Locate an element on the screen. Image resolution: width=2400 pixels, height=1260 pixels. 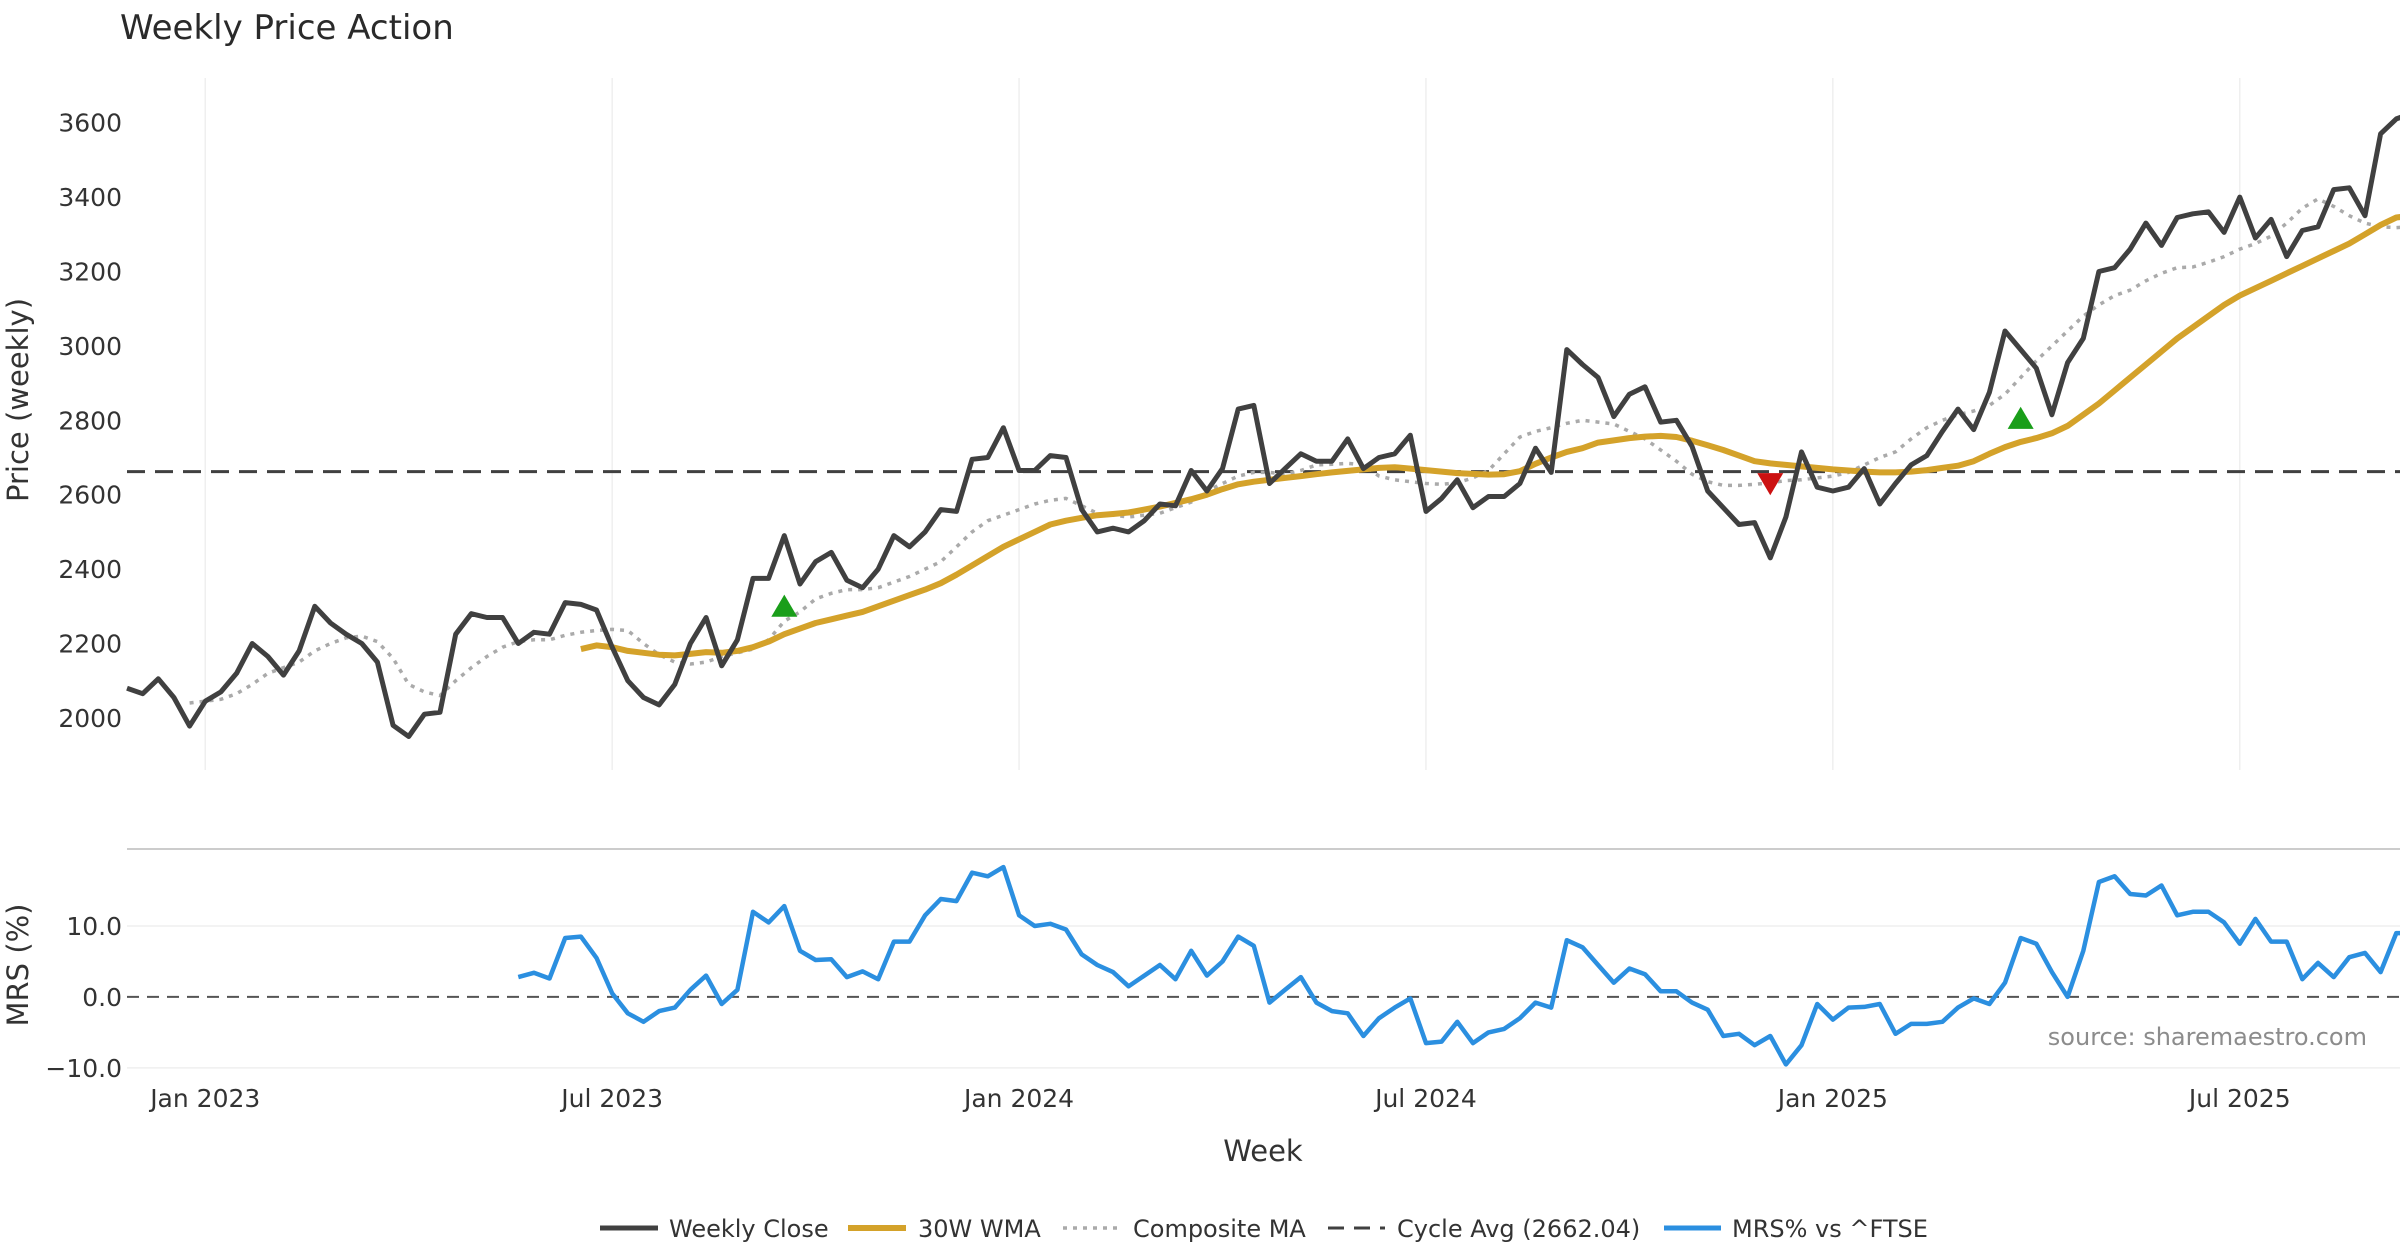
x-tick-label: Jan 2024 is located at coordinates (1018, 1098).